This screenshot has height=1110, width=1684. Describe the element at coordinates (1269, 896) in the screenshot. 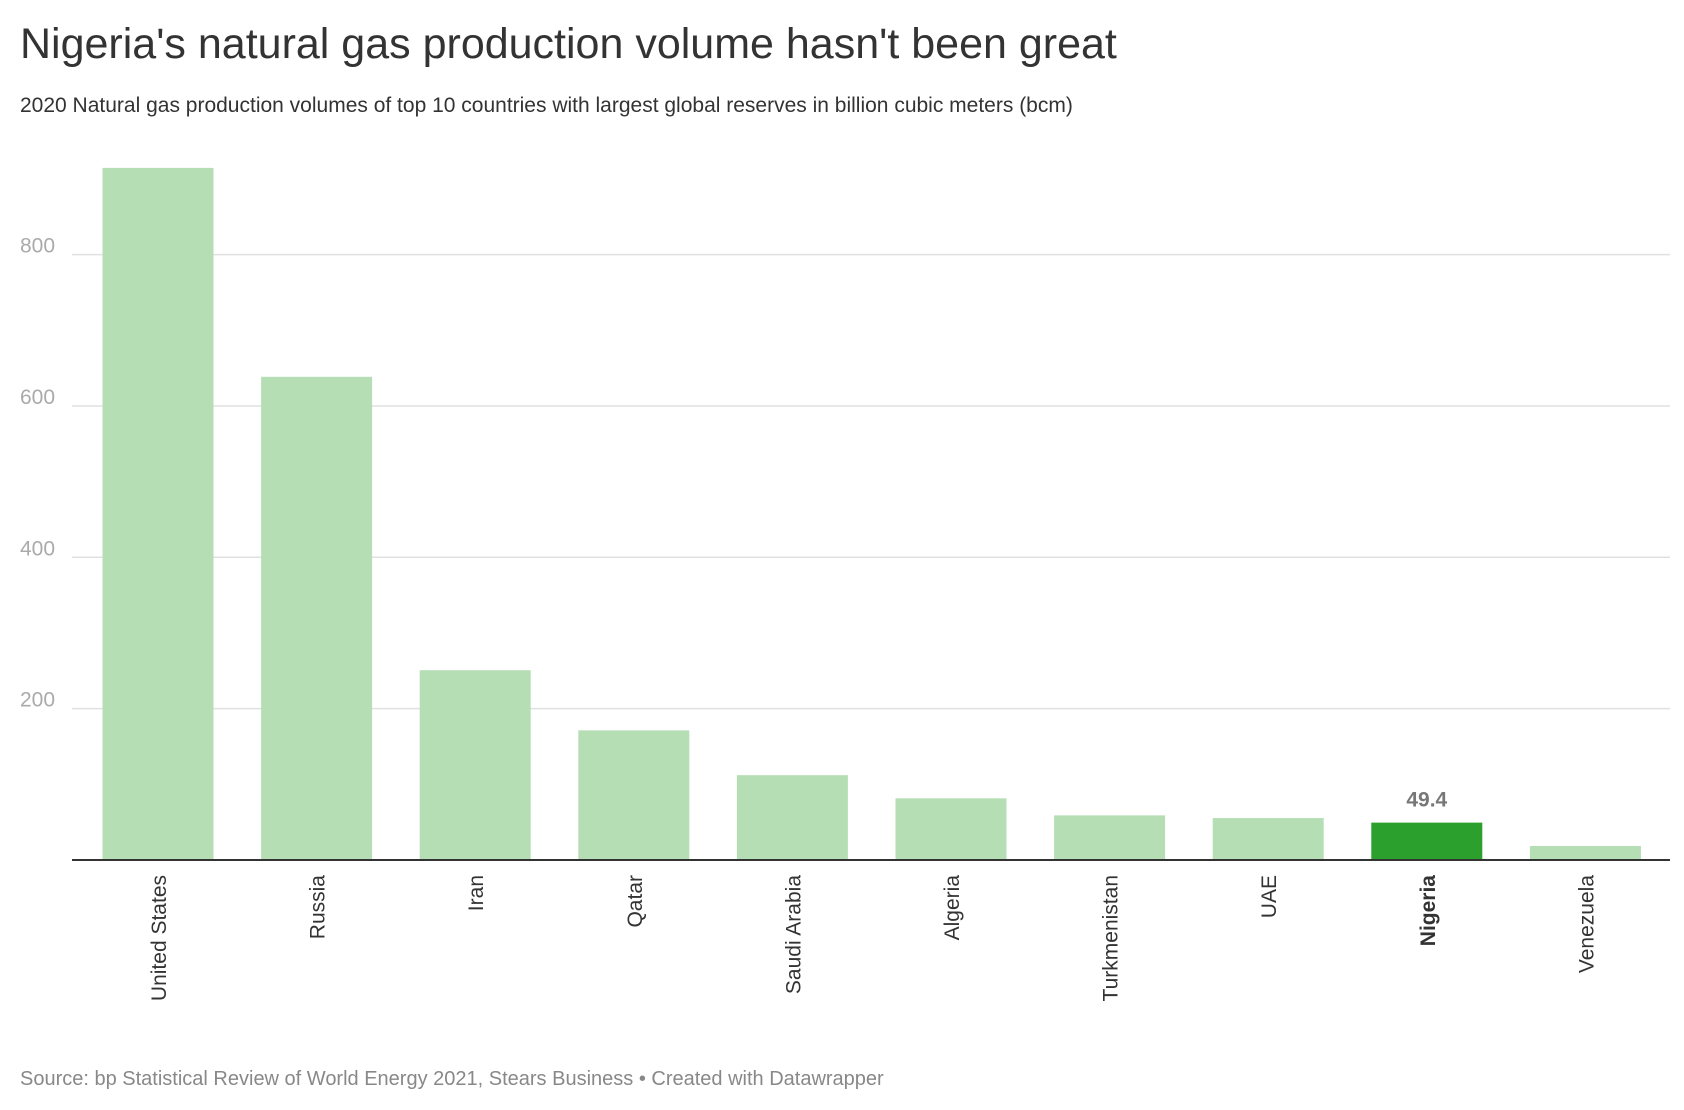

I see `x-tick-label: UAE` at that location.